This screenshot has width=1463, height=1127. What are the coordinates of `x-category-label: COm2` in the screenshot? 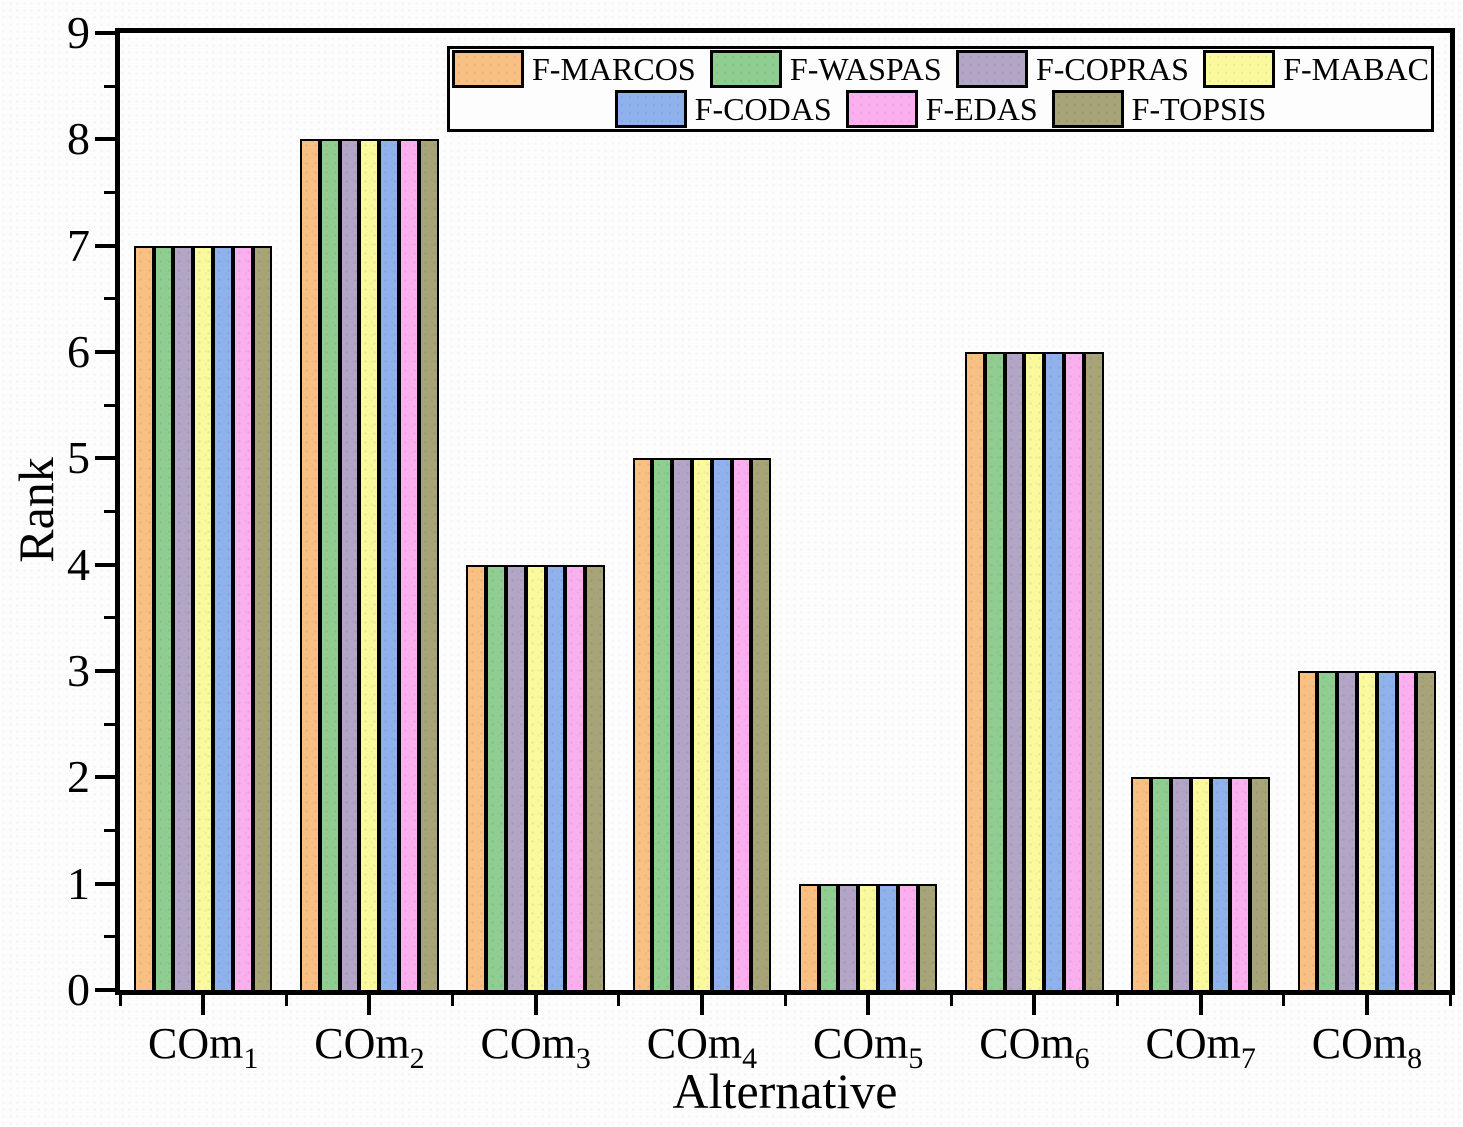 It's located at (369, 1047).